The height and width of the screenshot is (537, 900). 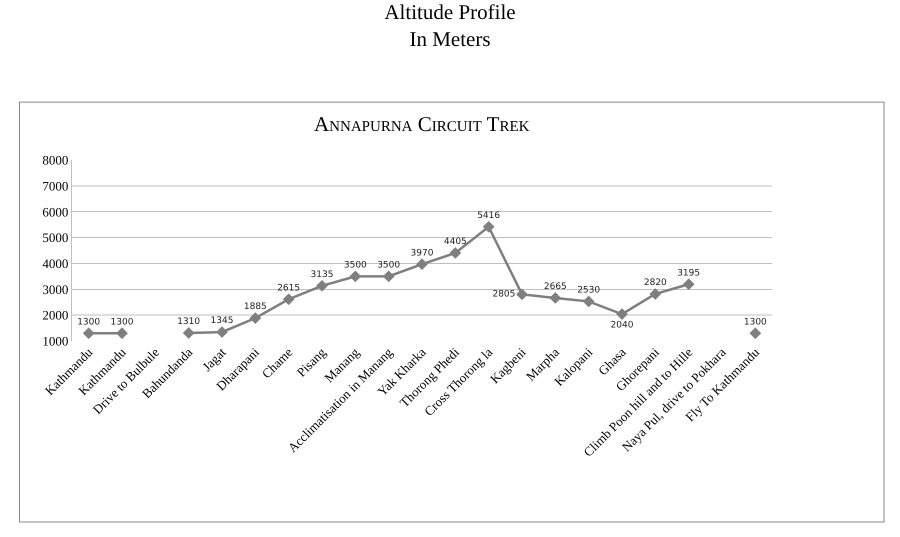 I want to click on data-label: 2805, so click(x=504, y=295).